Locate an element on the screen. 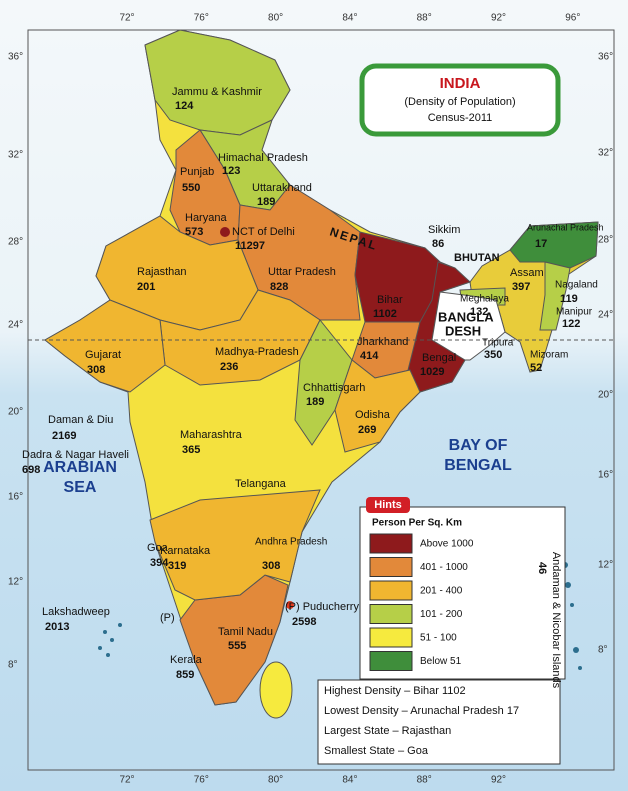 The image size is (628, 791). state-density: 308 is located at coordinates (96, 370).